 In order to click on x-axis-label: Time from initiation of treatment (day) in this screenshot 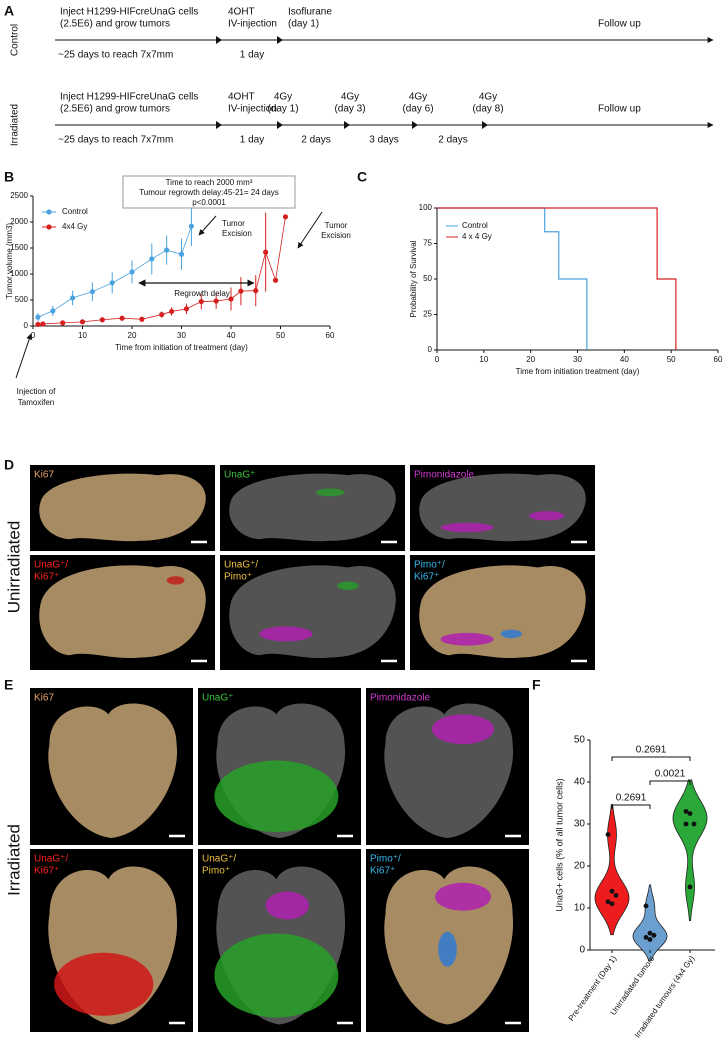, I will do `click(181, 347)`.